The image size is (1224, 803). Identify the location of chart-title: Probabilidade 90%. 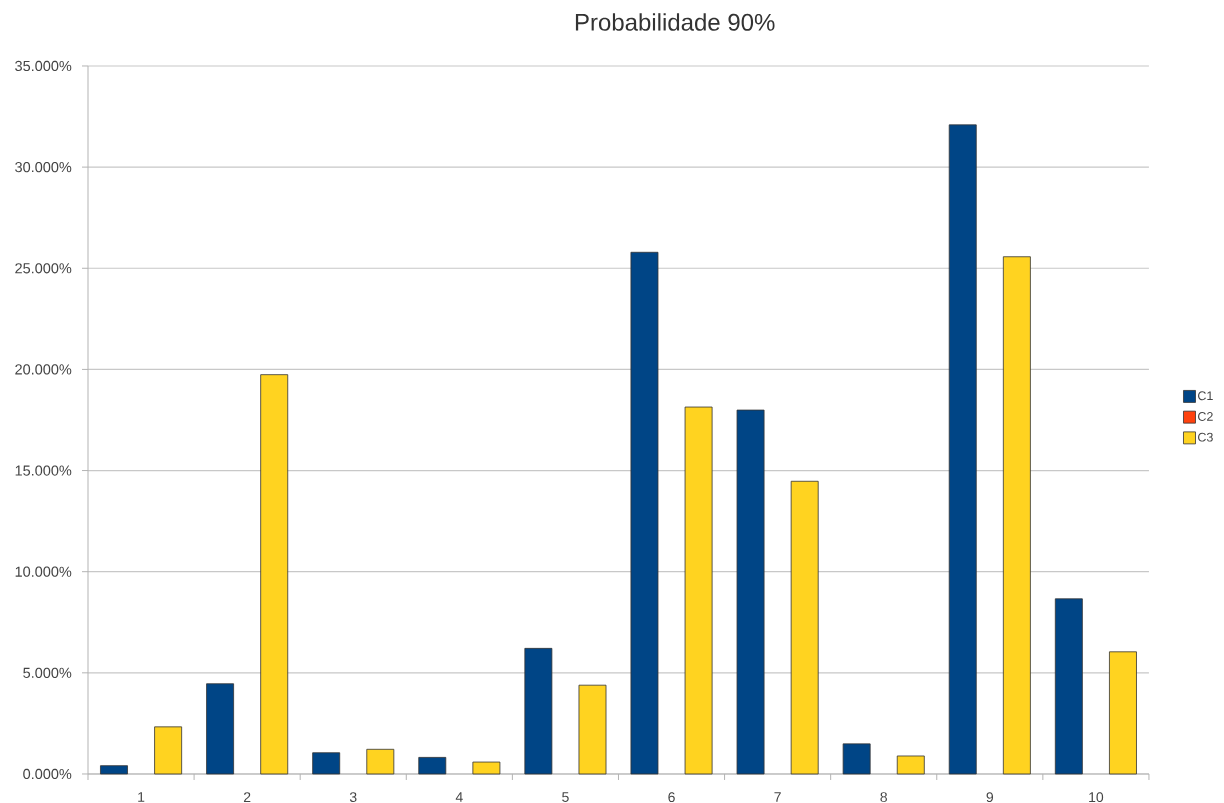
(675, 22).